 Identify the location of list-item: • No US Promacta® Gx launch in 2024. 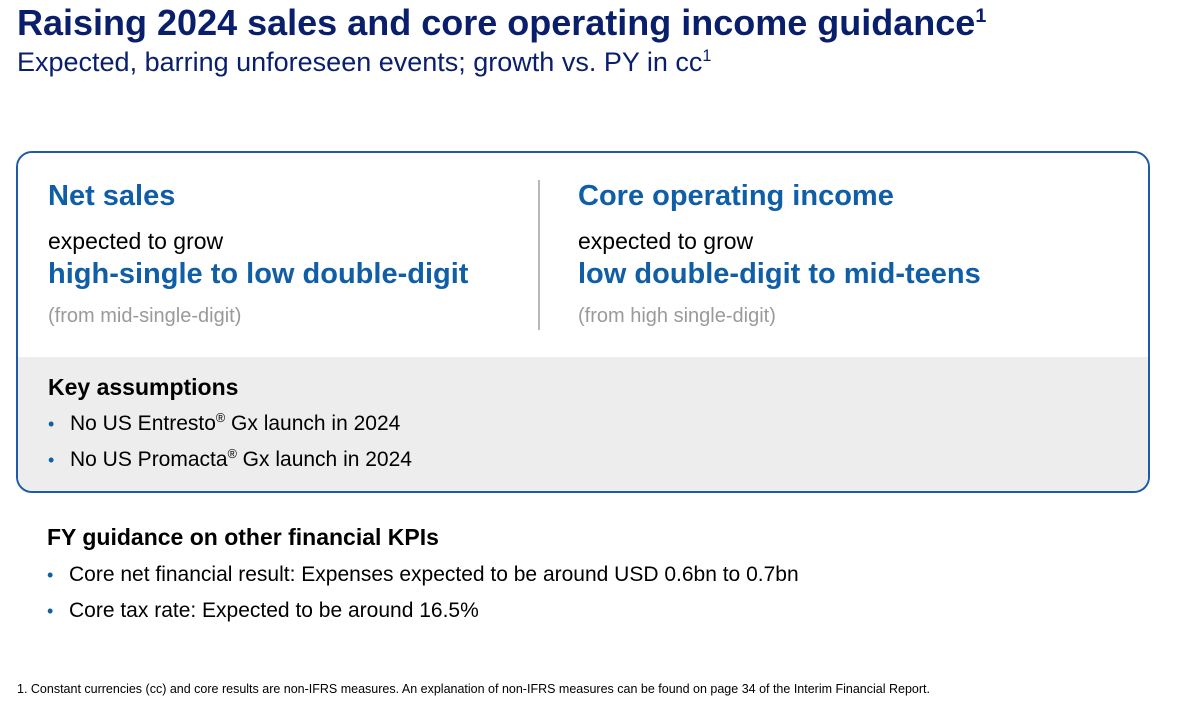
(230, 460).